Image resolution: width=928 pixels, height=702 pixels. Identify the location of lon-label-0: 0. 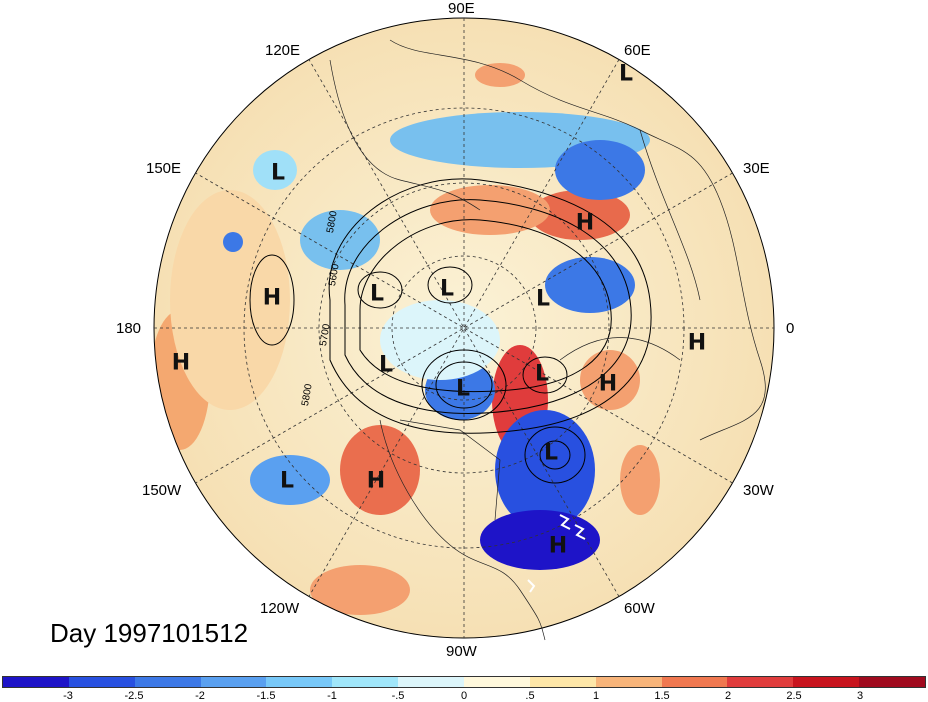
(790, 328).